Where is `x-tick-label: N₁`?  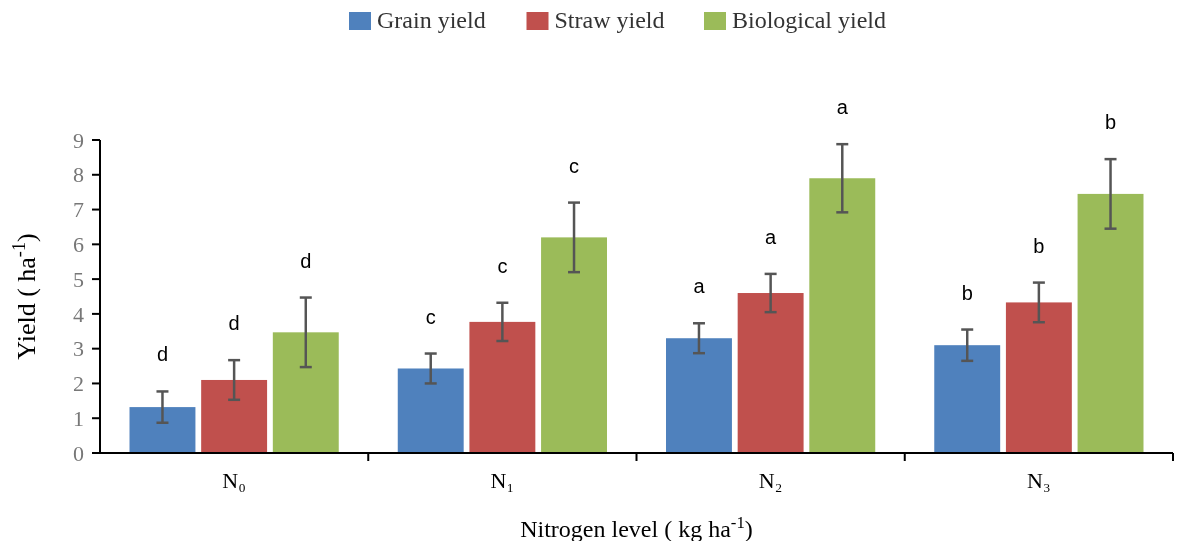
x-tick-label: N₁ is located at coordinates (502, 480).